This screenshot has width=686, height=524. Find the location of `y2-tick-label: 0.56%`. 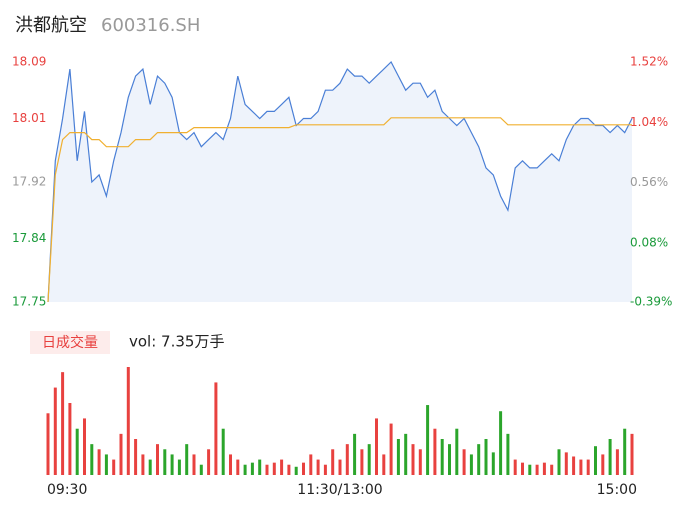

y2-tick-label: 0.56% is located at coordinates (649, 182).